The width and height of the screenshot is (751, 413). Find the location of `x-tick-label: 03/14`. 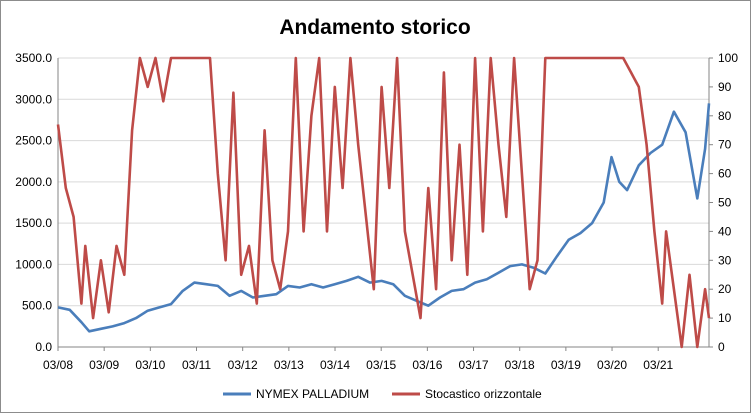

x-tick-label: 03/14 is located at coordinates (335, 365).